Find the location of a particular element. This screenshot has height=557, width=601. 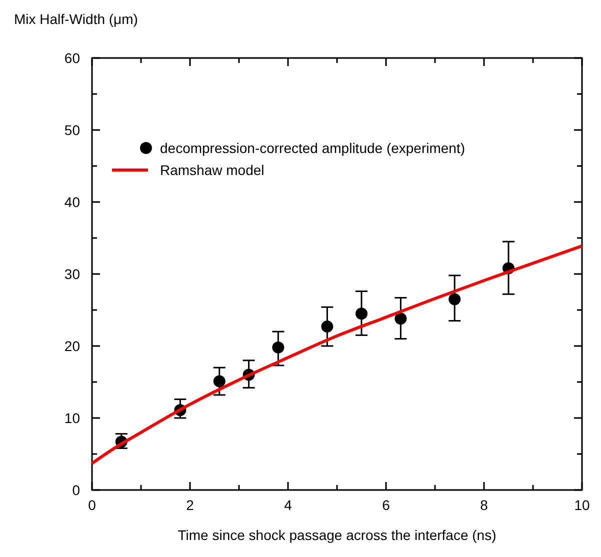

y-tick-label: 20 is located at coordinates (72, 346).